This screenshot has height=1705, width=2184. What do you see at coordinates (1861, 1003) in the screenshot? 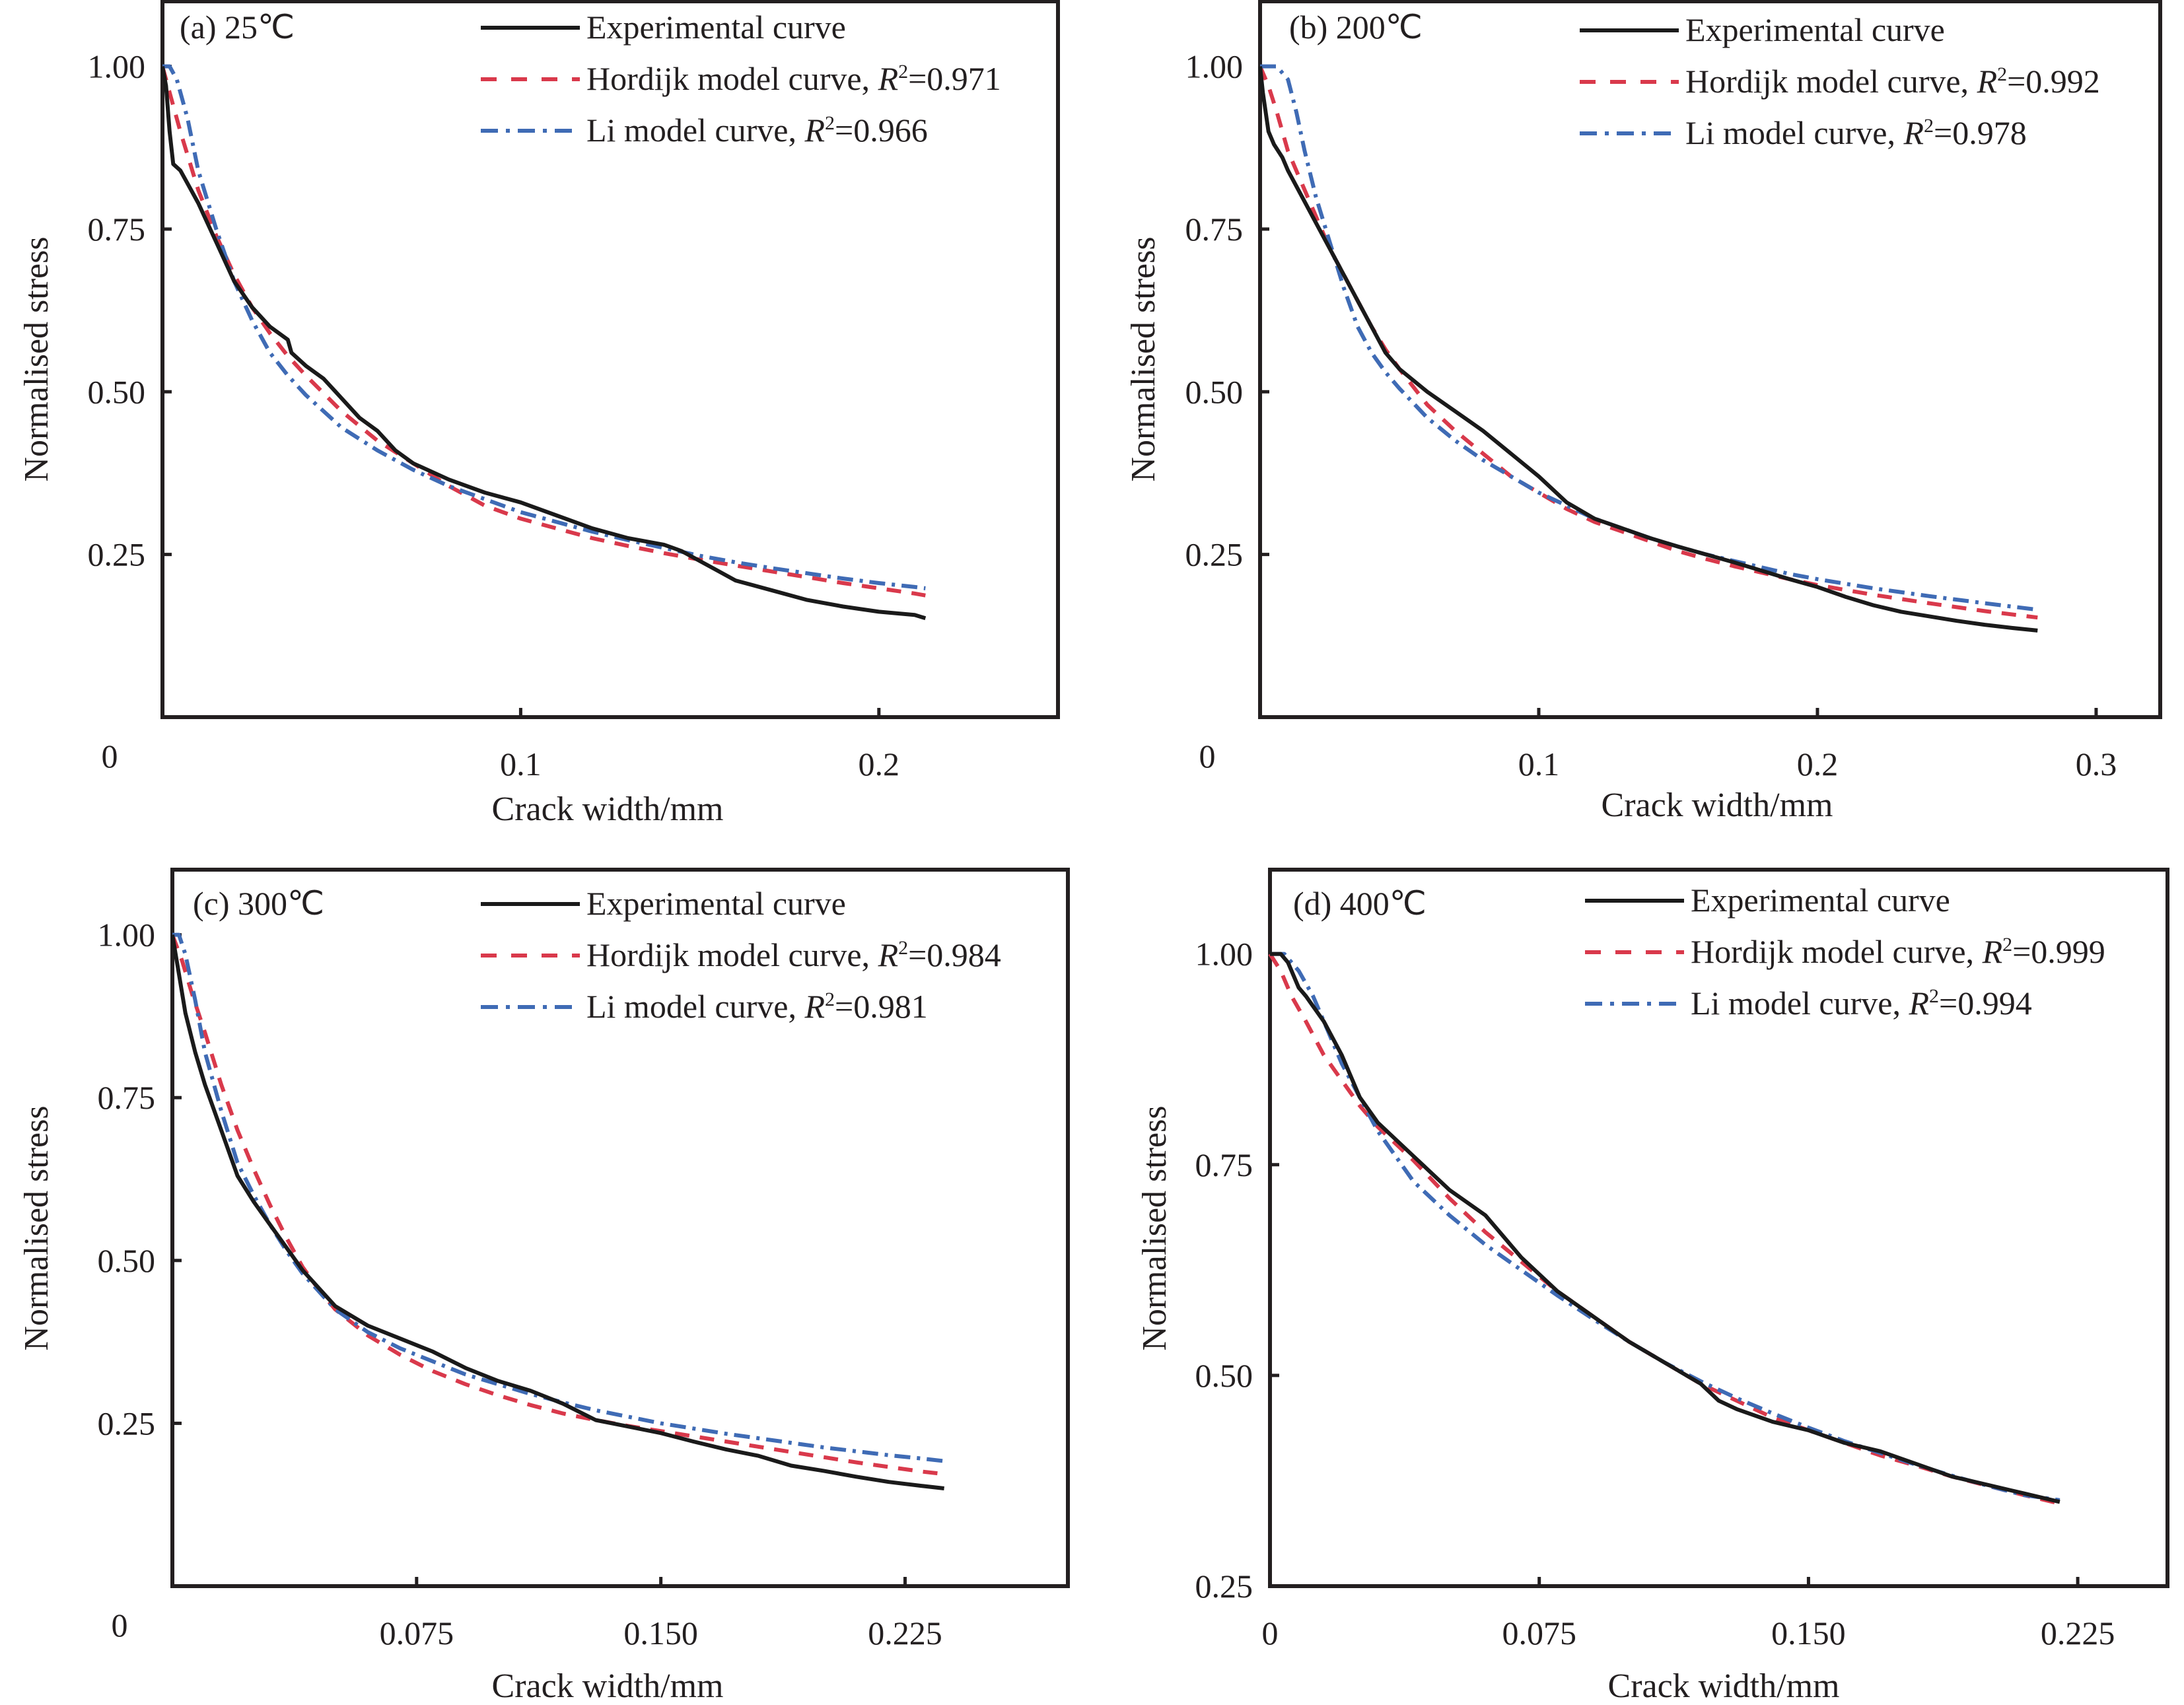
I see `legend-label-li: Li model curve, R2=0.994` at bounding box center [1861, 1003].